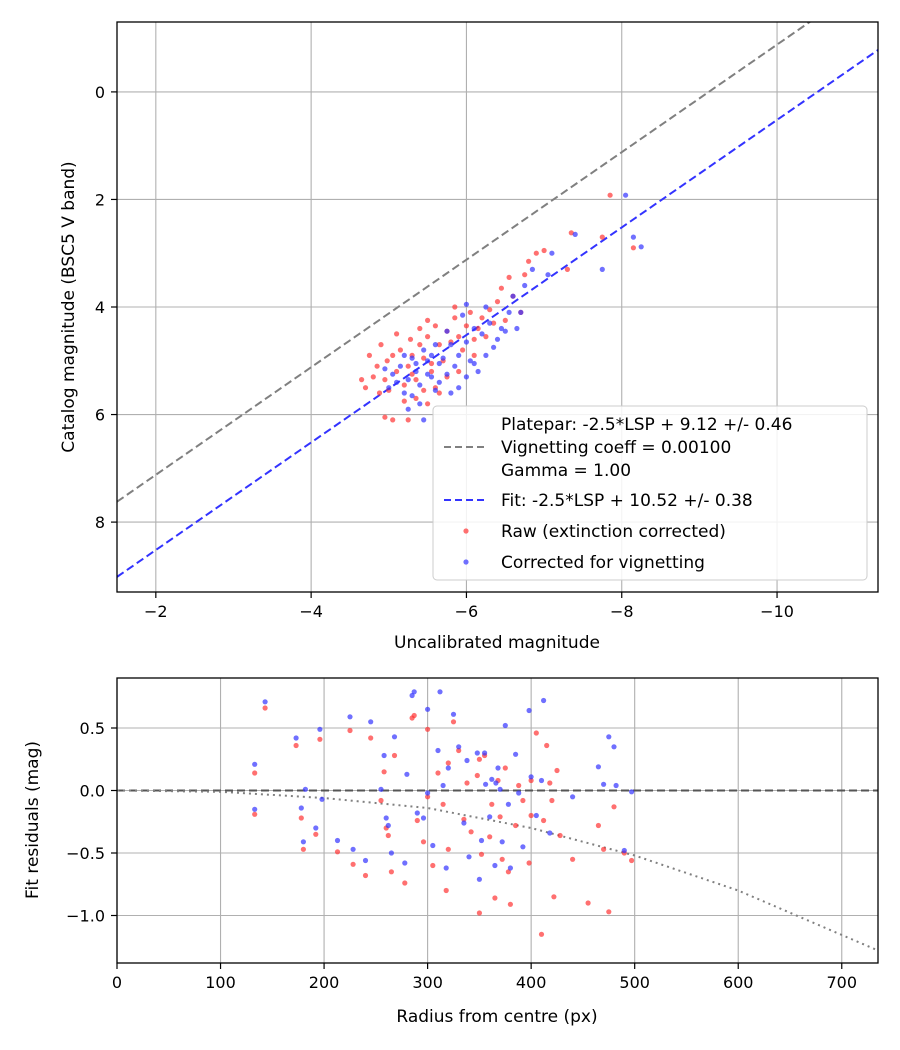  I want to click on y-tick-label: 8, so click(100, 522).